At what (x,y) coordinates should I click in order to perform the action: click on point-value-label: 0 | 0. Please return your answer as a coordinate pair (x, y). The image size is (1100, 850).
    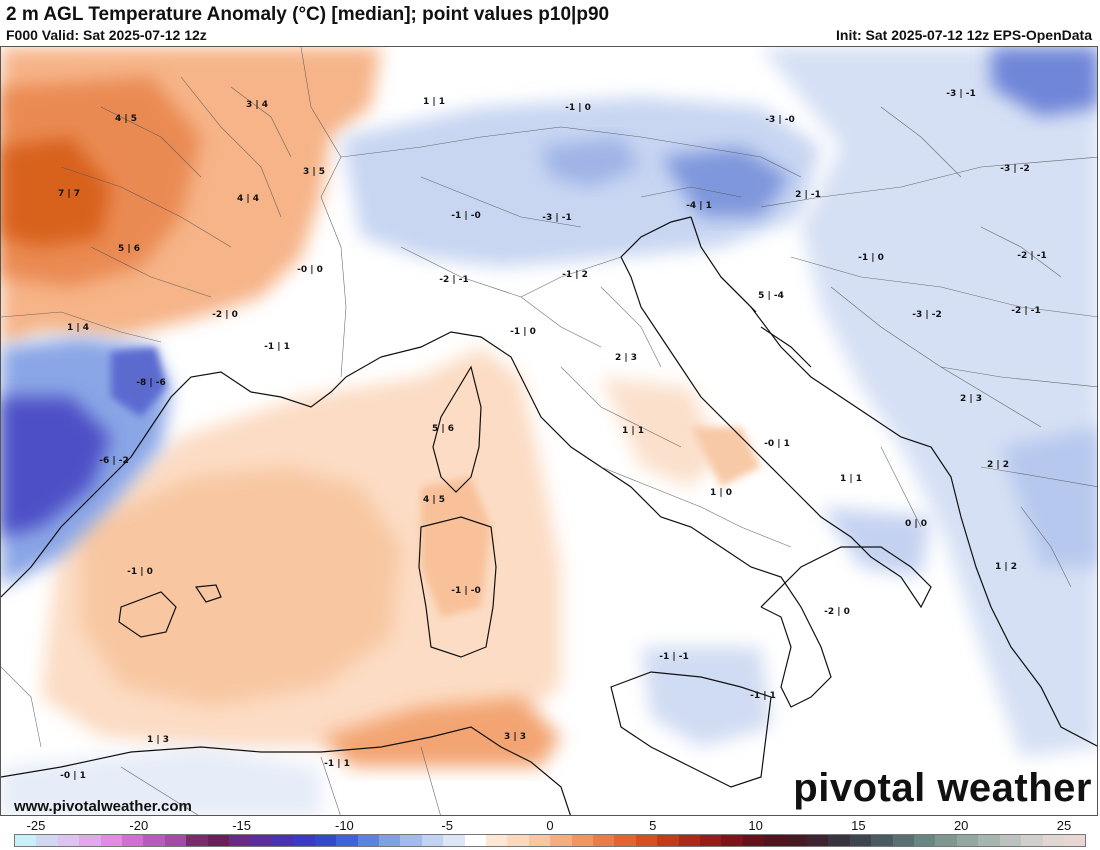
    Looking at the image, I should click on (916, 524).